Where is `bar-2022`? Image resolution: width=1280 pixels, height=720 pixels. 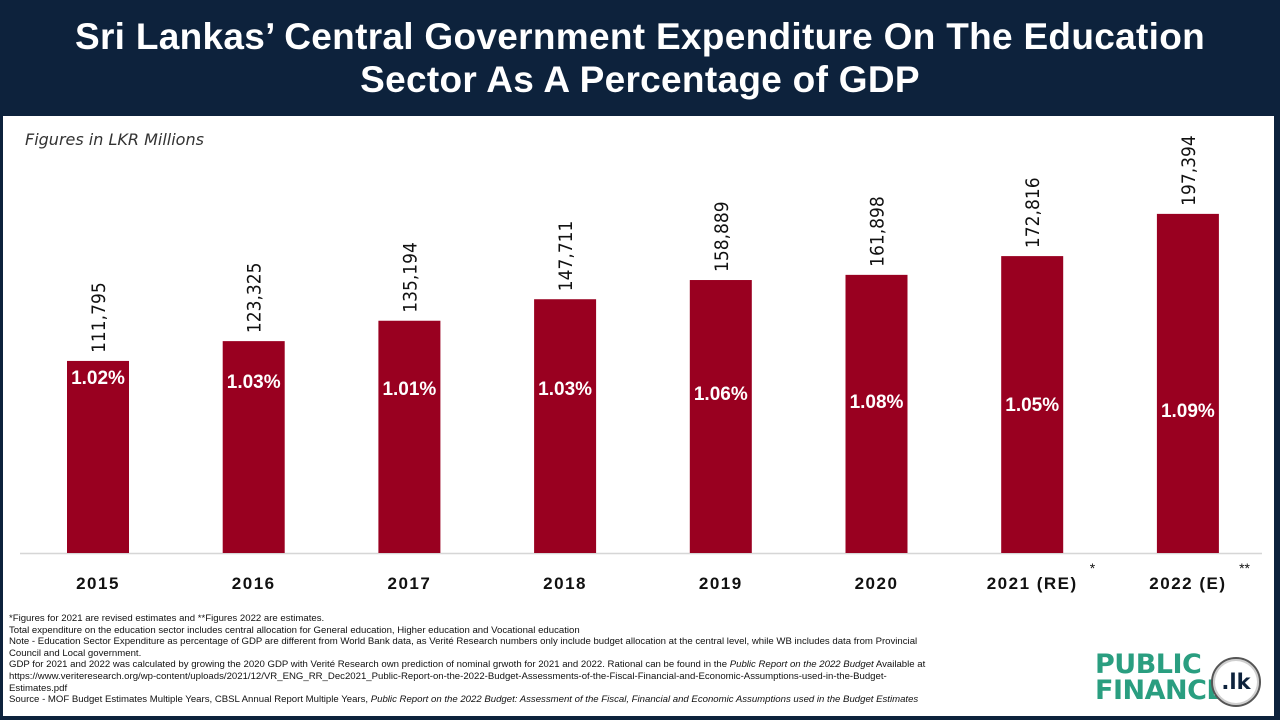
bar-2022 is located at coordinates (1187, 383).